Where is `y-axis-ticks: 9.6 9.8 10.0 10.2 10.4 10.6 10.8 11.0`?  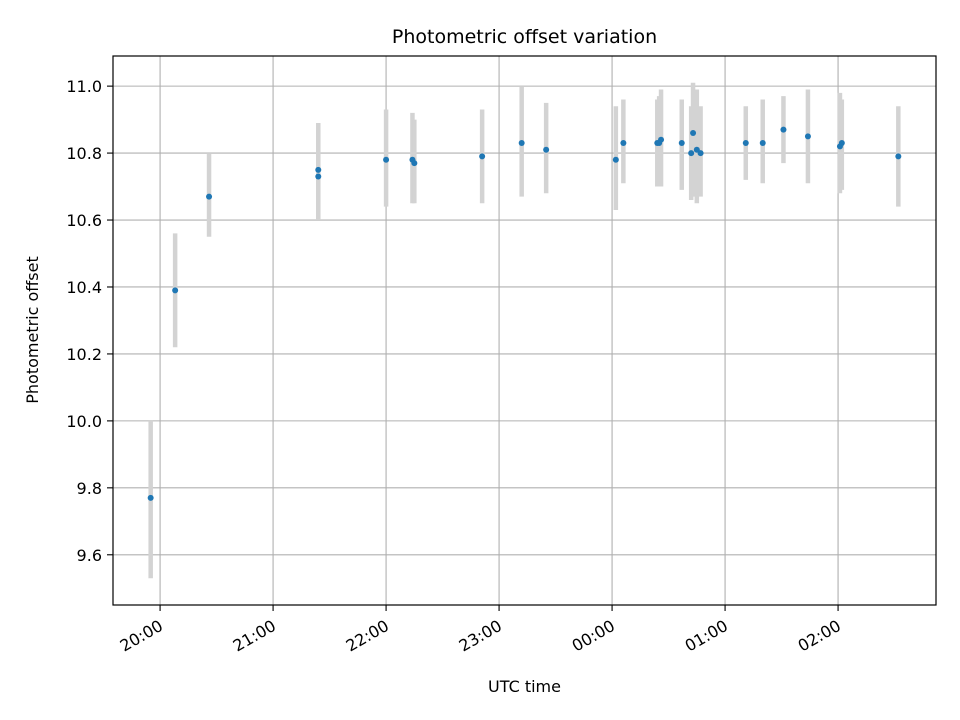 y-axis-ticks: 9.6 9.8 10.0 10.2 10.4 10.6 10.8 11.0 is located at coordinates (89, 321).